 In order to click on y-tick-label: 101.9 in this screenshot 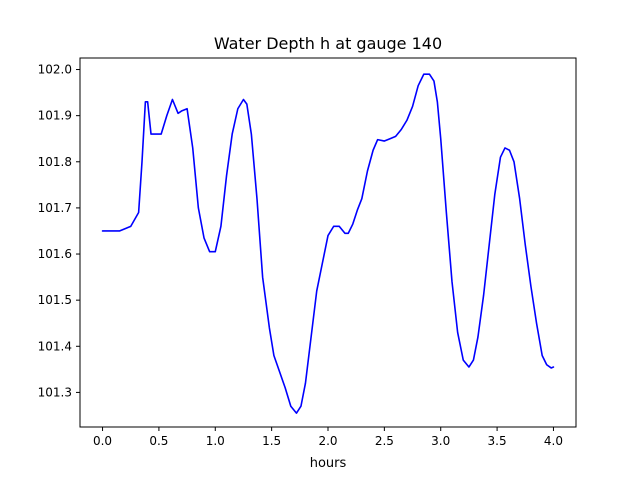, I will do `click(55, 116)`.